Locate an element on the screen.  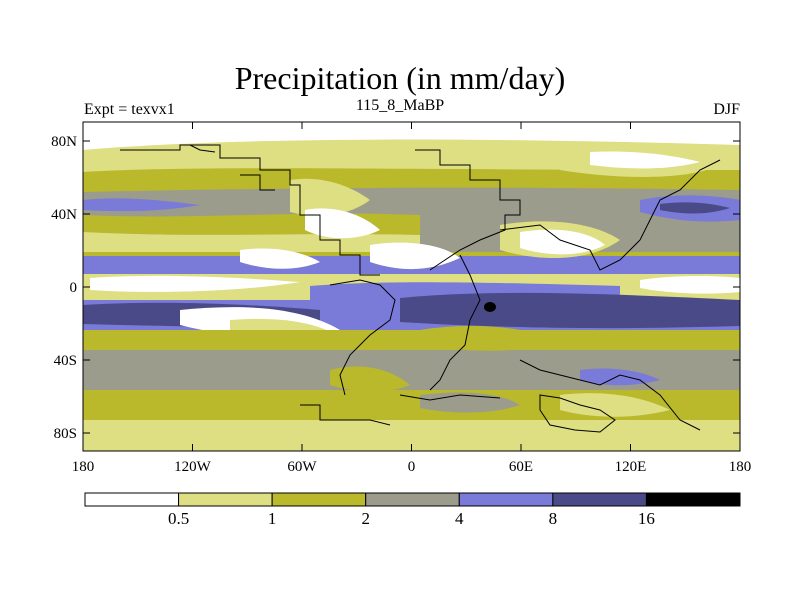
y-tick-label: 80N is located at coordinates (64, 142).